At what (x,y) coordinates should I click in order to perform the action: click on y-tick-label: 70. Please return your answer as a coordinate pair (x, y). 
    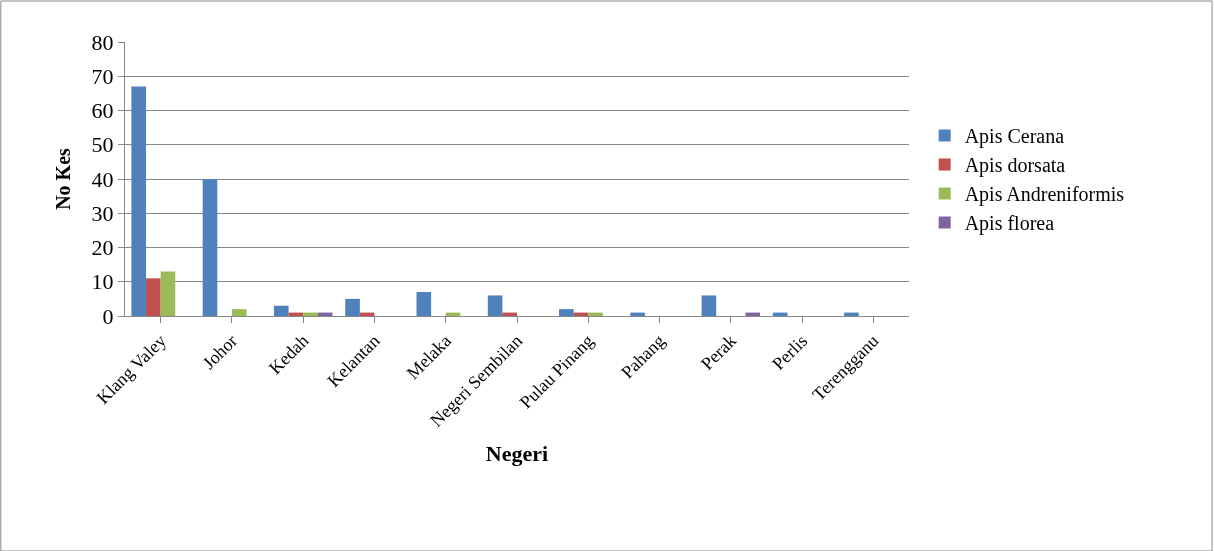
    Looking at the image, I should click on (102, 76).